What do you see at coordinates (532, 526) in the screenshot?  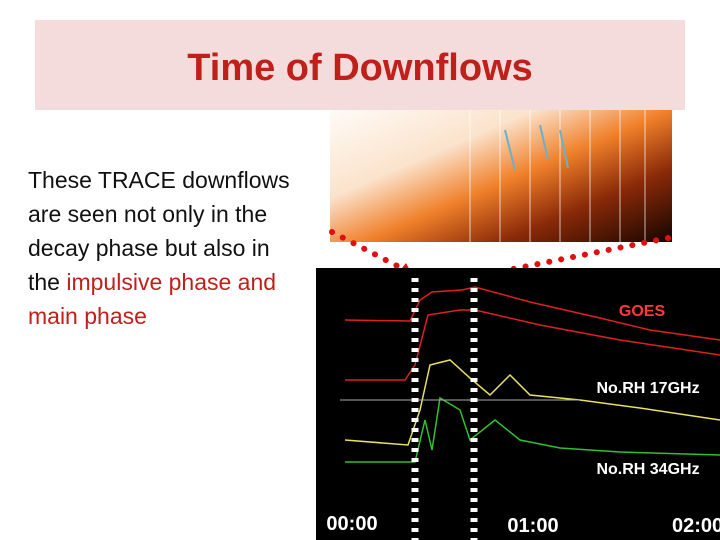 I see `time-label: 01:00` at bounding box center [532, 526].